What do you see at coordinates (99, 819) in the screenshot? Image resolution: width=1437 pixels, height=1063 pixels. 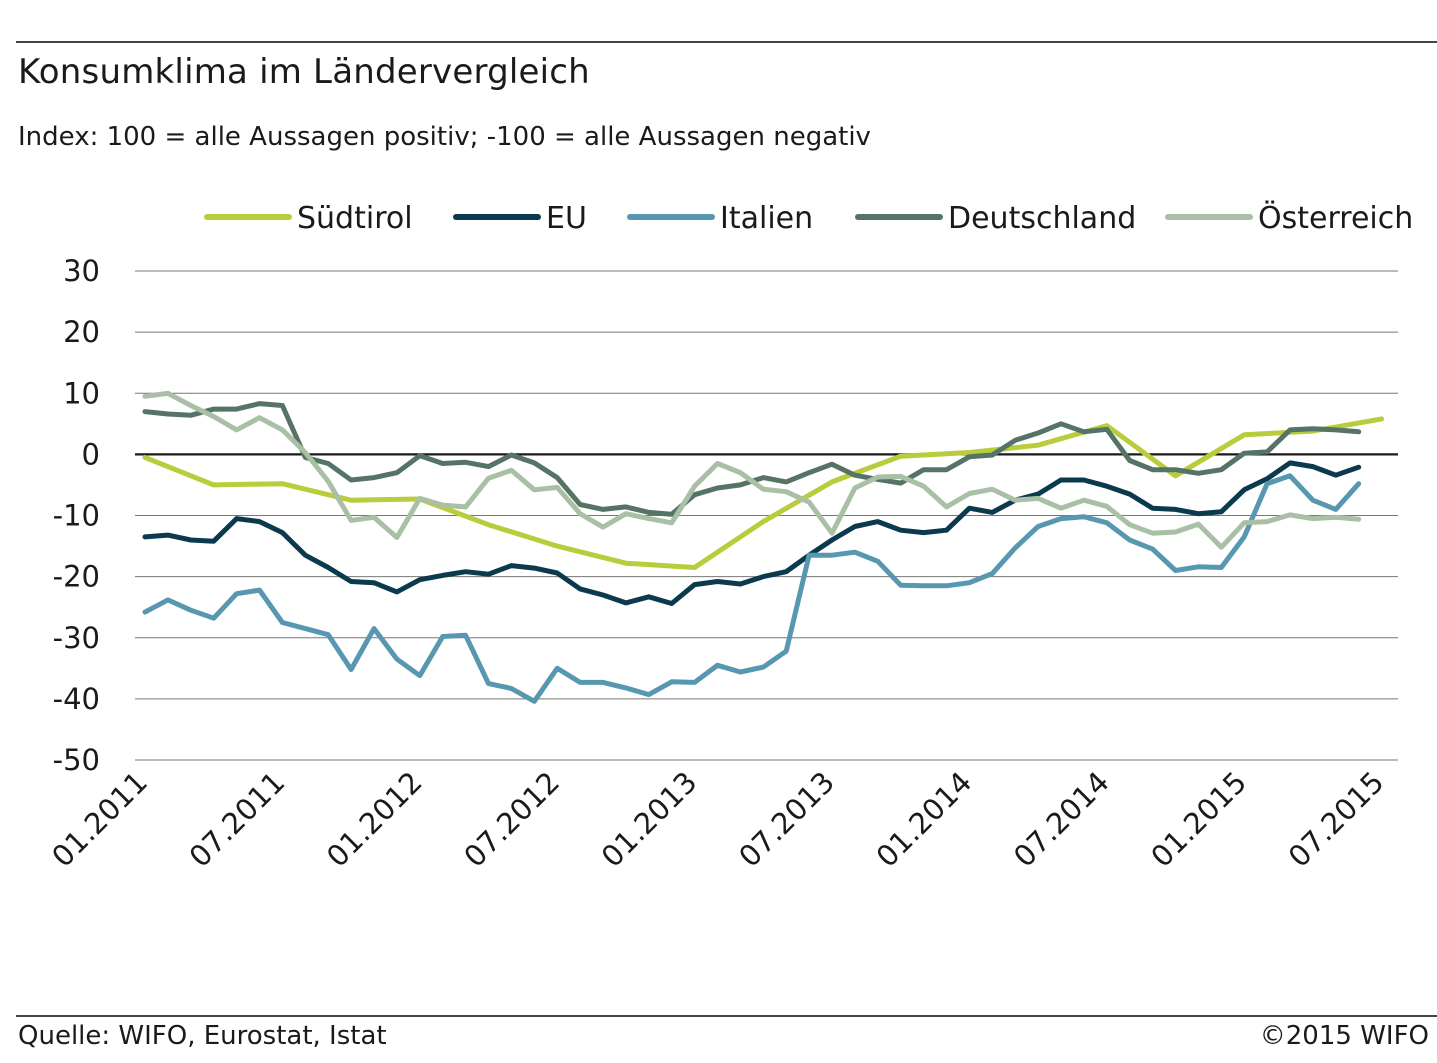 I see `x-tick-label: 01.2011` at bounding box center [99, 819].